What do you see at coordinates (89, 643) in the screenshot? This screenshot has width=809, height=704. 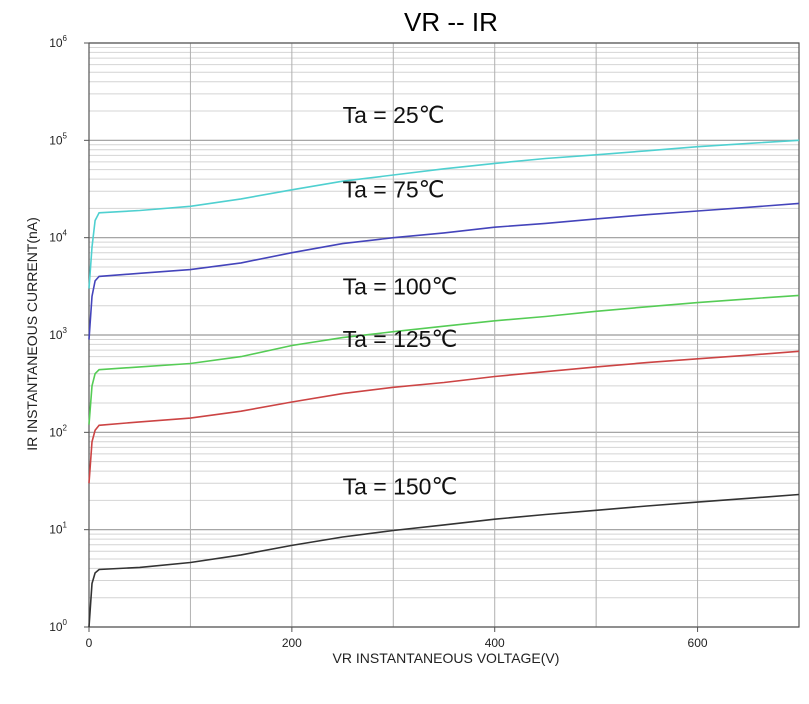 I see `x-tick-label: 0` at bounding box center [89, 643].